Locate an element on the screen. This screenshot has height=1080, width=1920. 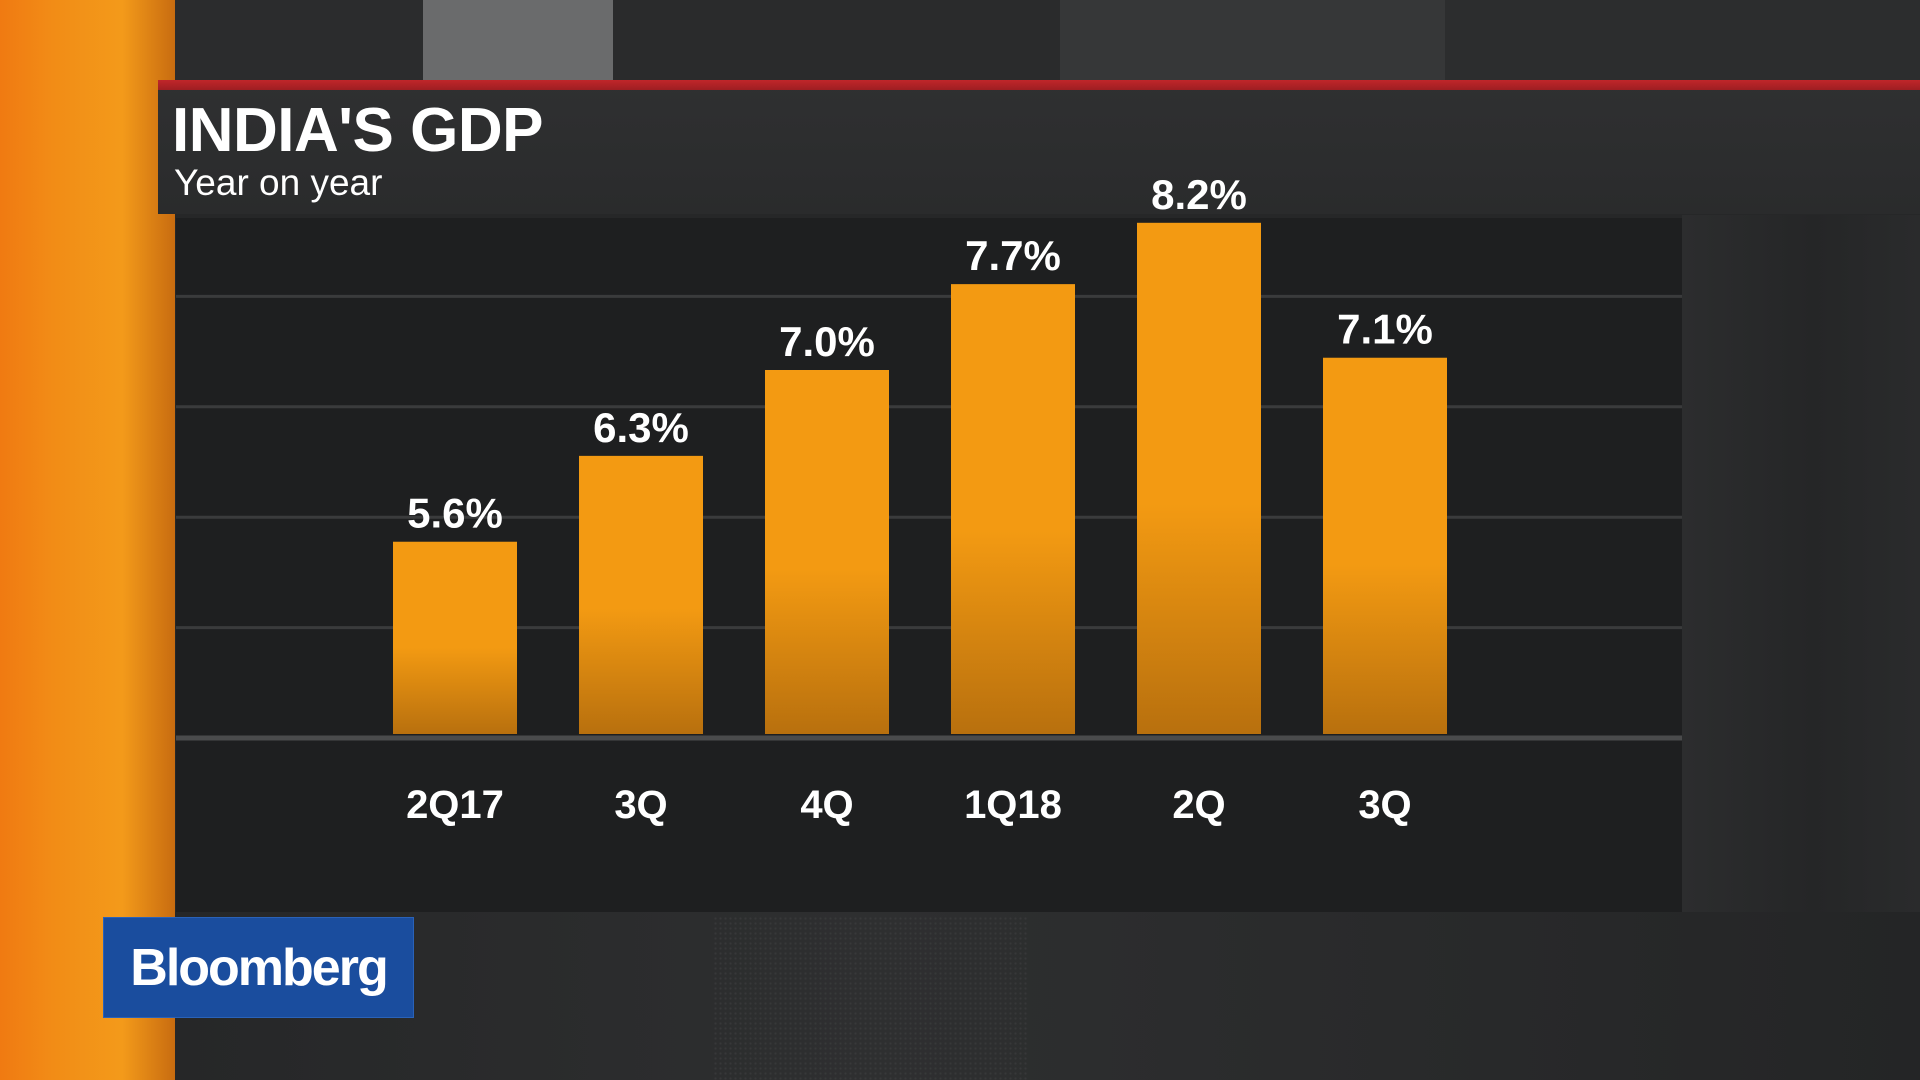
accent-bar-left is located at coordinates (87, 540).